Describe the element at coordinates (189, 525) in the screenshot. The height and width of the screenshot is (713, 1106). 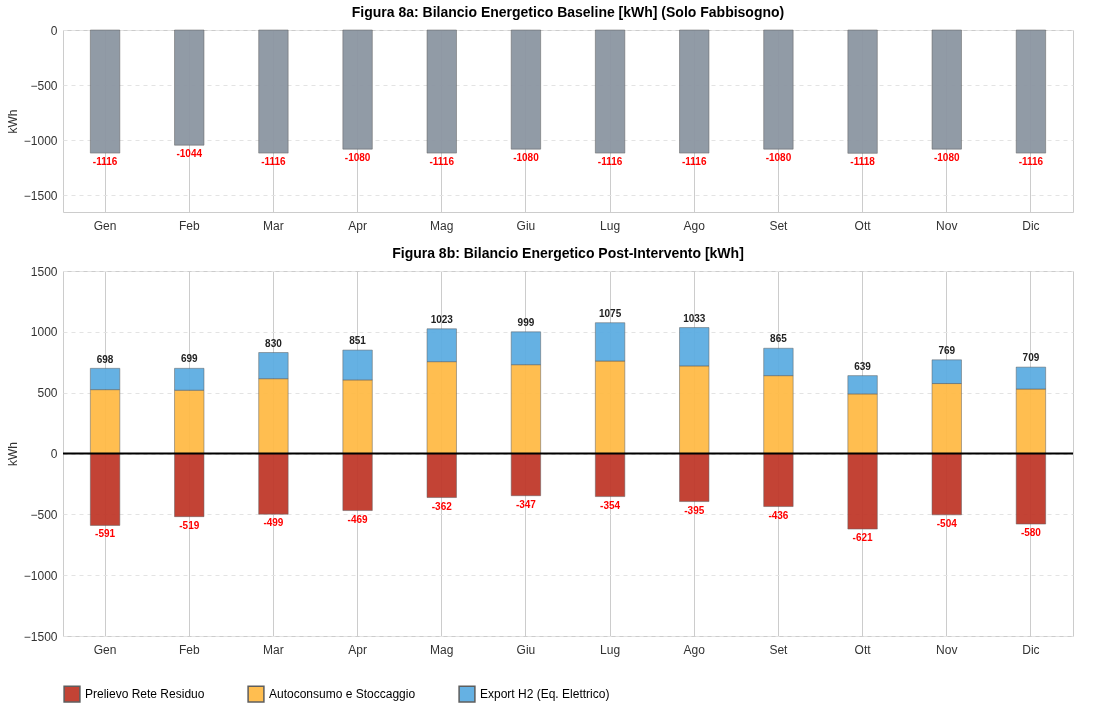
I see `data-label: -519` at that location.